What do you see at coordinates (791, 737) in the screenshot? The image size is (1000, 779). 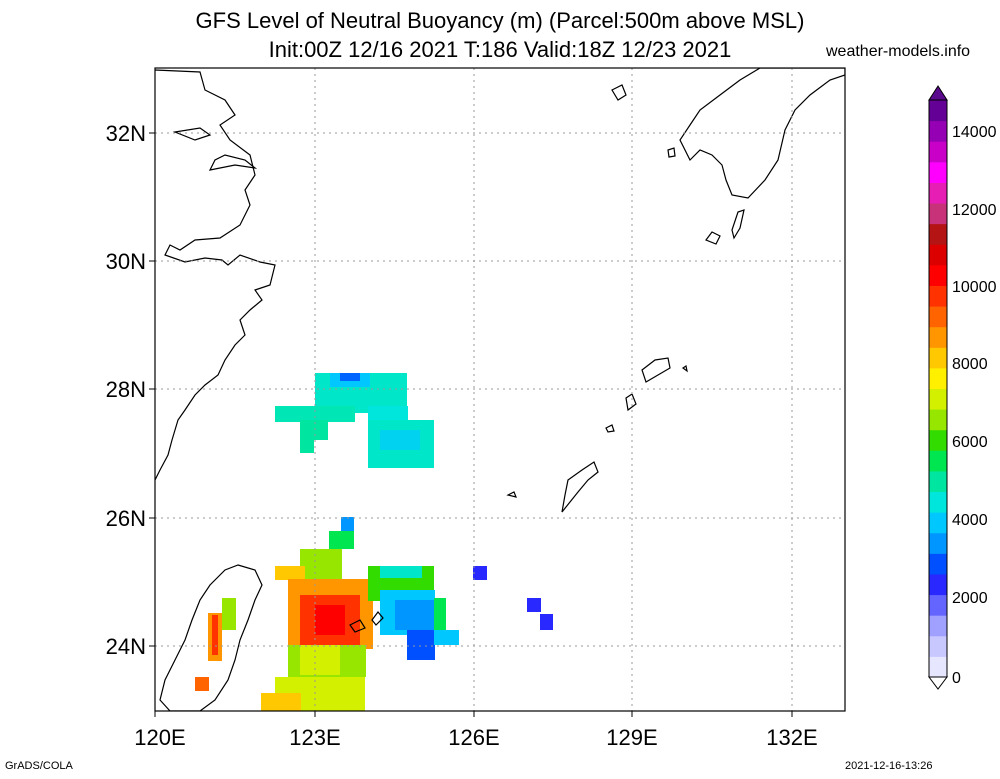 I see `lon-label: 132E` at bounding box center [791, 737].